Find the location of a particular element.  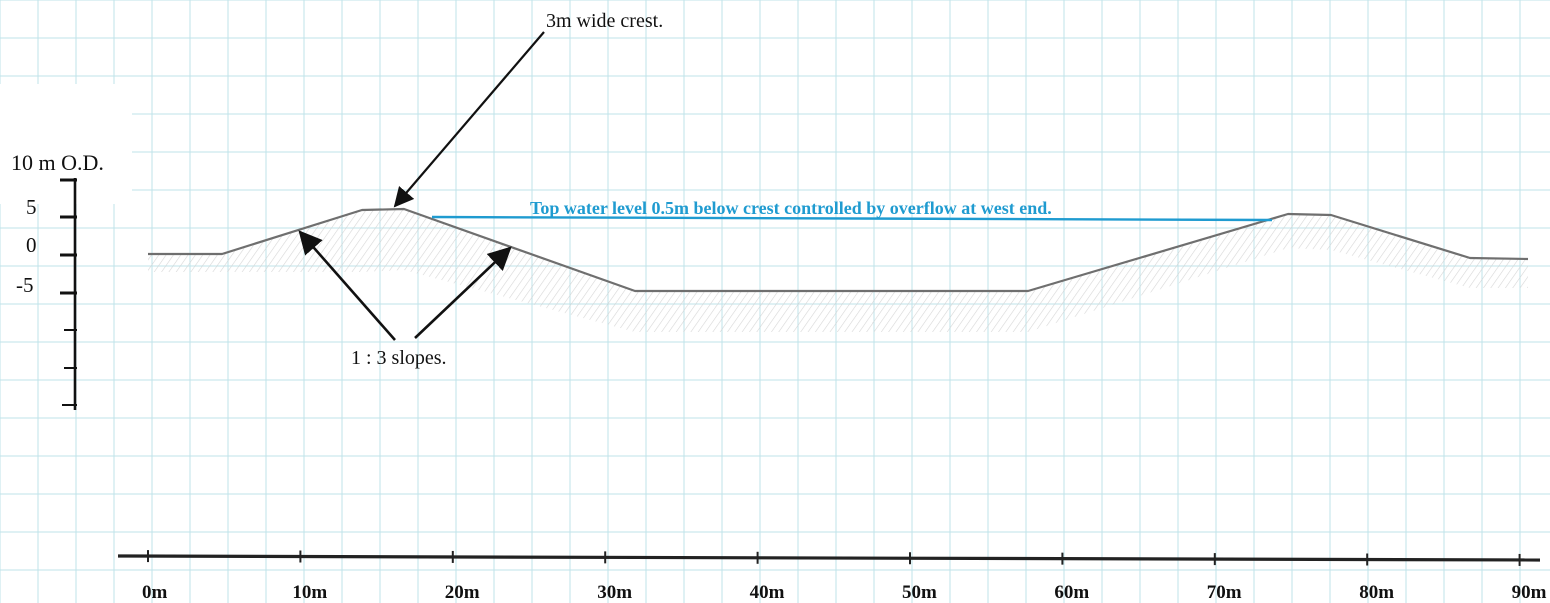

y-label-10m-od: 10 m O.D. is located at coordinates (57, 162).